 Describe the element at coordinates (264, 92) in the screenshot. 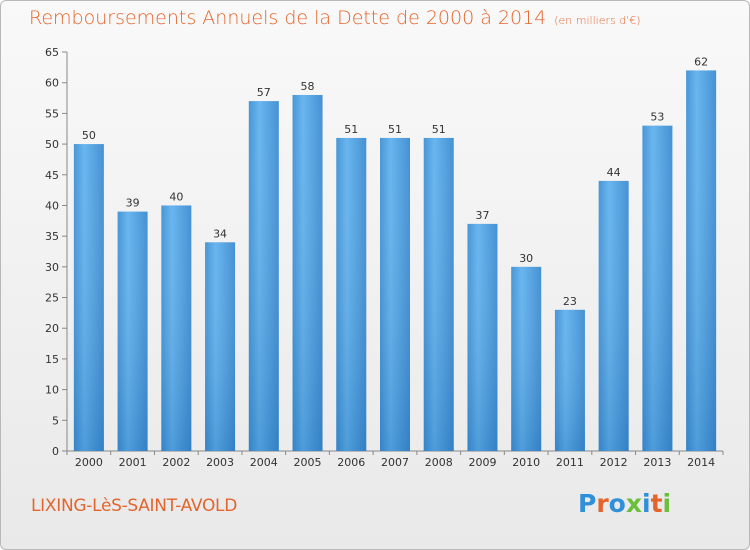

I see `data-label: 57` at that location.